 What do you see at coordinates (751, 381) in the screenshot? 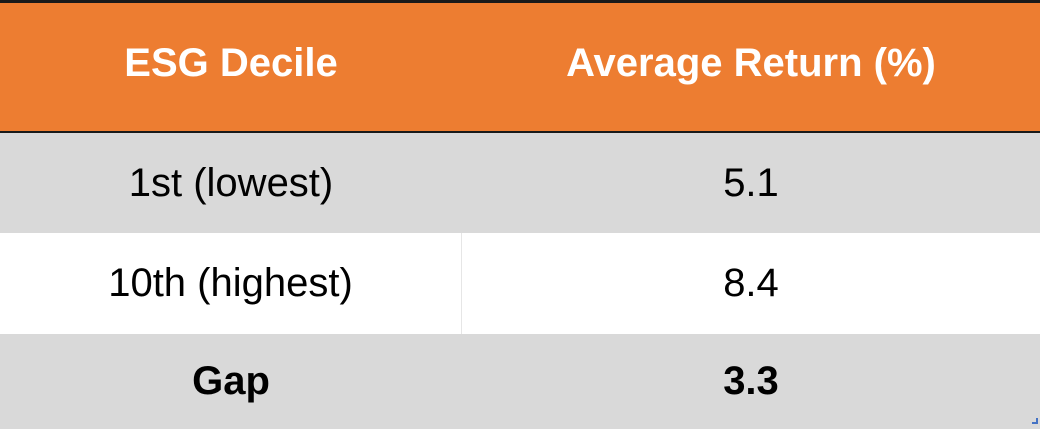
I see `gap-value-cell: 3.3` at bounding box center [751, 381].